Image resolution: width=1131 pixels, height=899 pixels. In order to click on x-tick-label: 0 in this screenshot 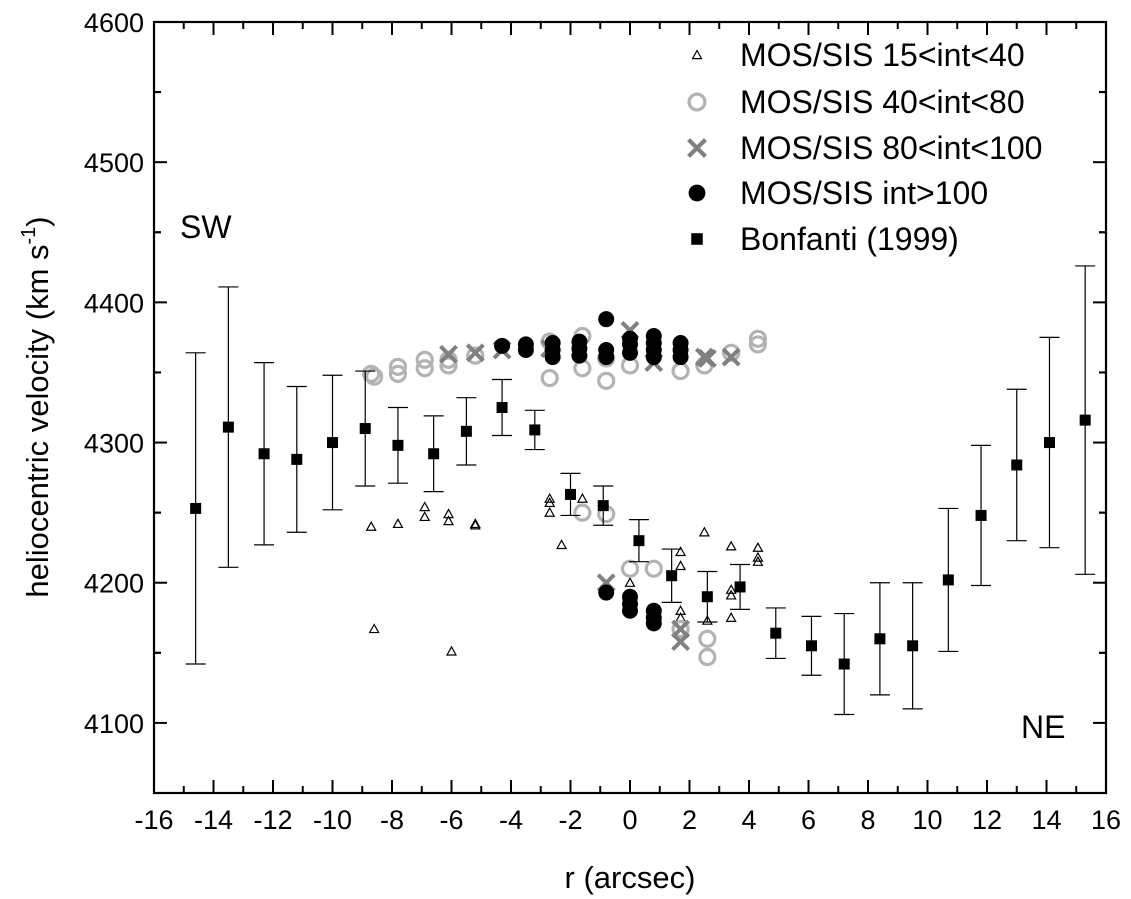, I will do `click(629, 820)`.